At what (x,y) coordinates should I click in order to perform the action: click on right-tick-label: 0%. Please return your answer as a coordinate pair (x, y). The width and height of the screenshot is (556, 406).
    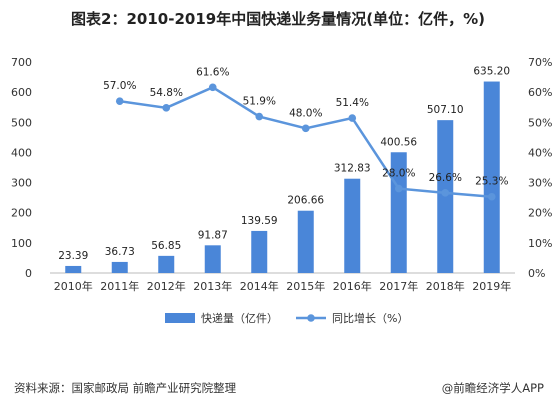
    Looking at the image, I should click on (536, 273).